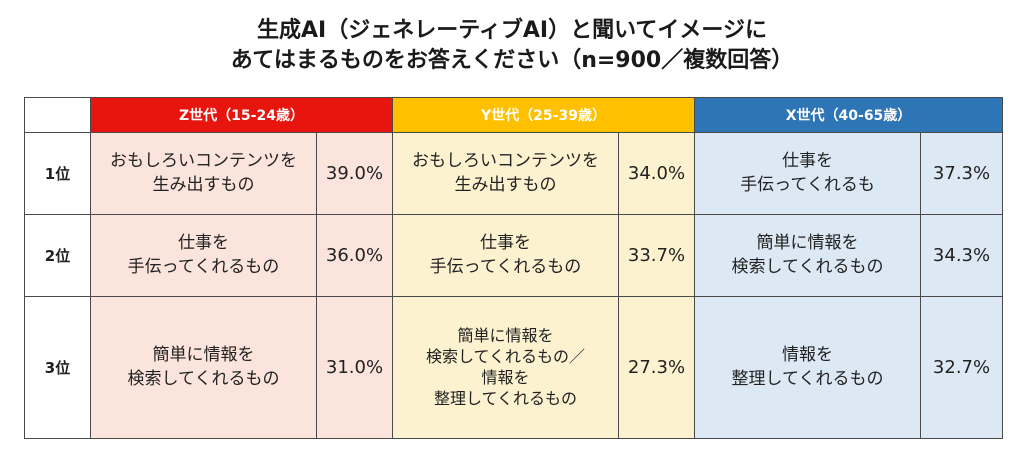  I want to click on header-z-generation: Z世代（15-24歳）, so click(241, 115).